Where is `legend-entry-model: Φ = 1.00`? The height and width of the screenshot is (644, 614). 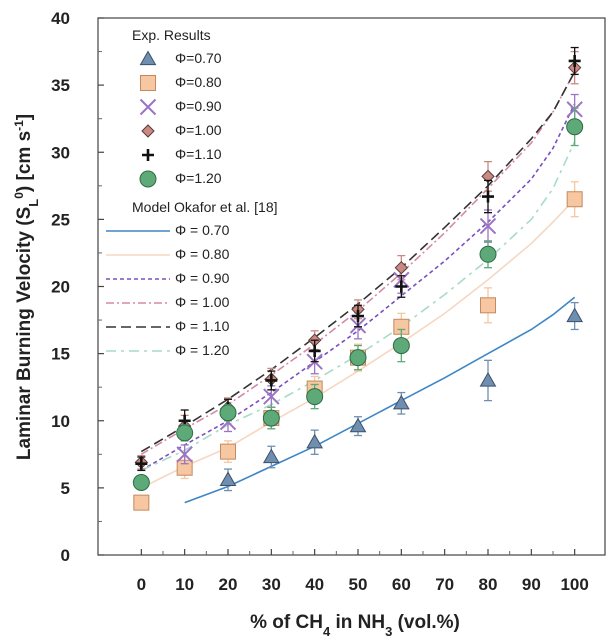
legend-entry-model: Φ = 1.00 is located at coordinates (202, 302).